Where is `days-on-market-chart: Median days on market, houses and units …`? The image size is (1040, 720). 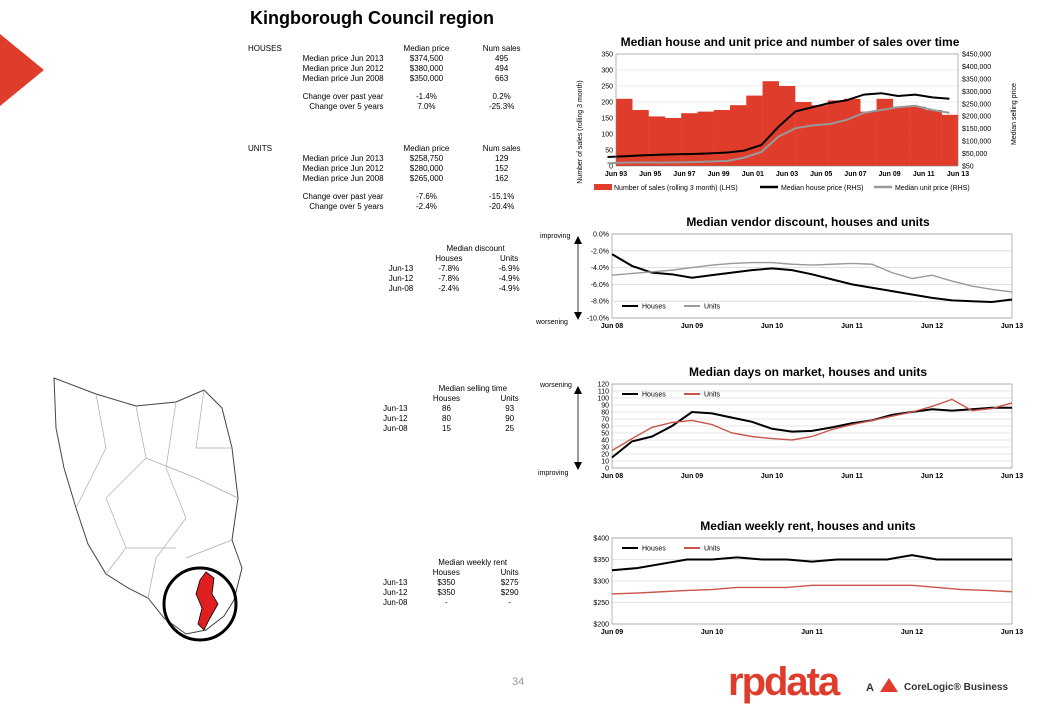
days-on-market-chart: Median days on market, houses and units … is located at coordinates (780, 422).